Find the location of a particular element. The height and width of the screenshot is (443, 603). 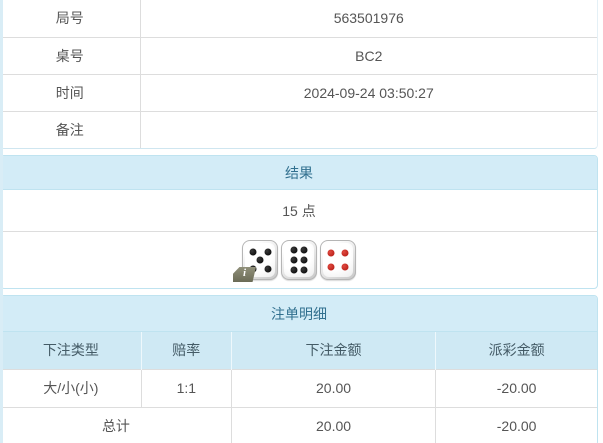

table-id-label: 桌号 is located at coordinates (70, 56).